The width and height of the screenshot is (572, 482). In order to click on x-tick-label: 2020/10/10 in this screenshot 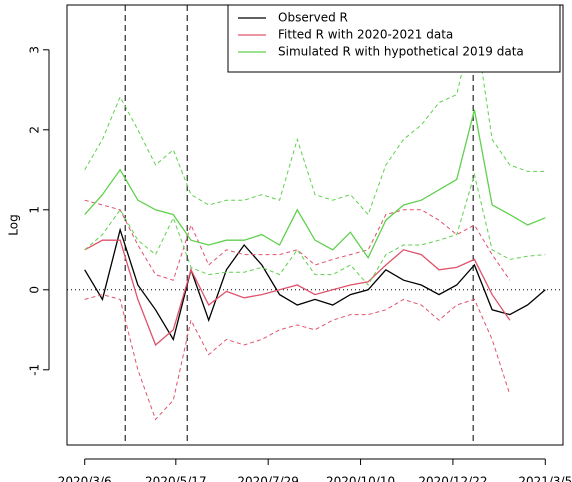, I will do `click(360, 478)`.